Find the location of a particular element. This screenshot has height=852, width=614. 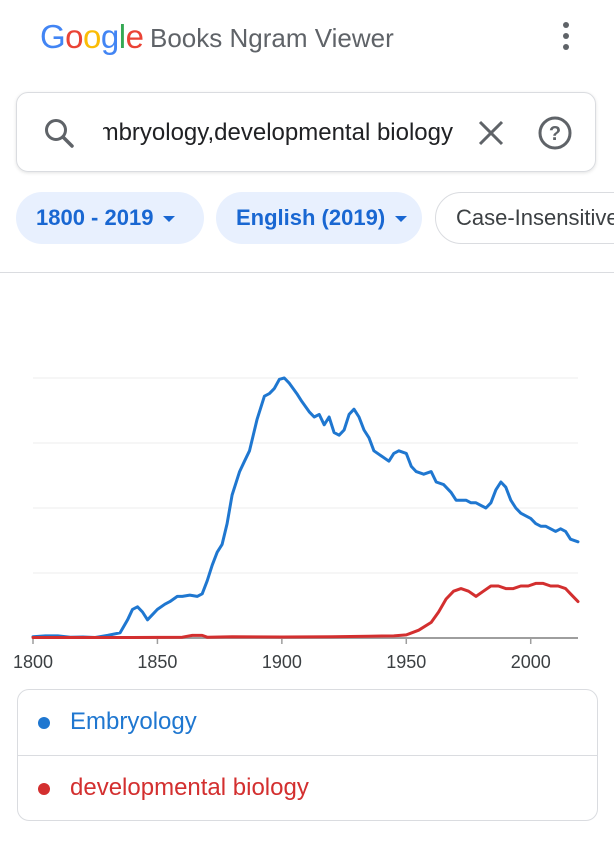

case-chip: Case-Insensitive is located at coordinates (524, 218).